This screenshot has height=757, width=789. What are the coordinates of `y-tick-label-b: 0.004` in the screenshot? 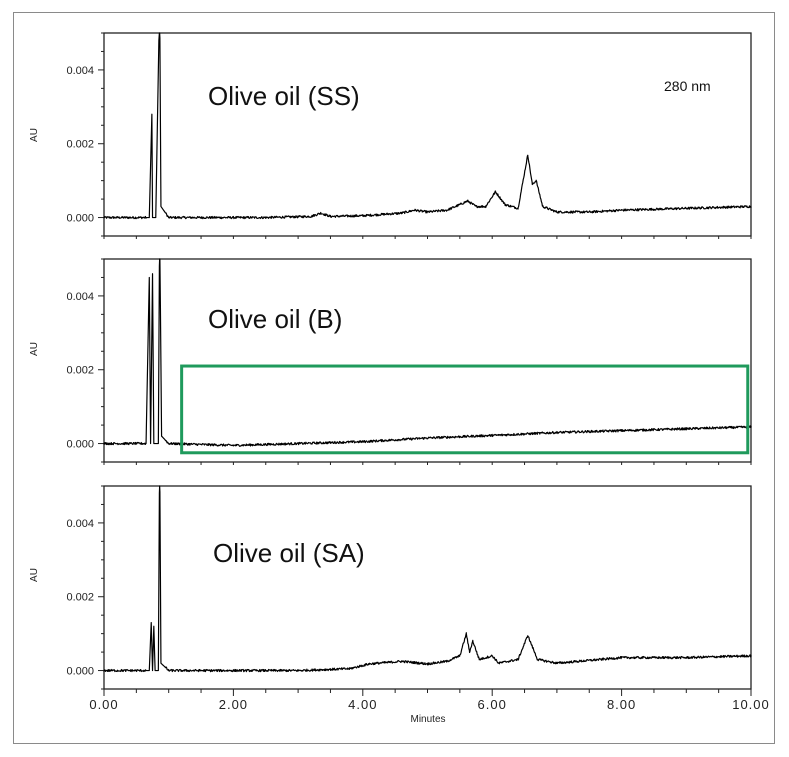 It's located at (80, 297).